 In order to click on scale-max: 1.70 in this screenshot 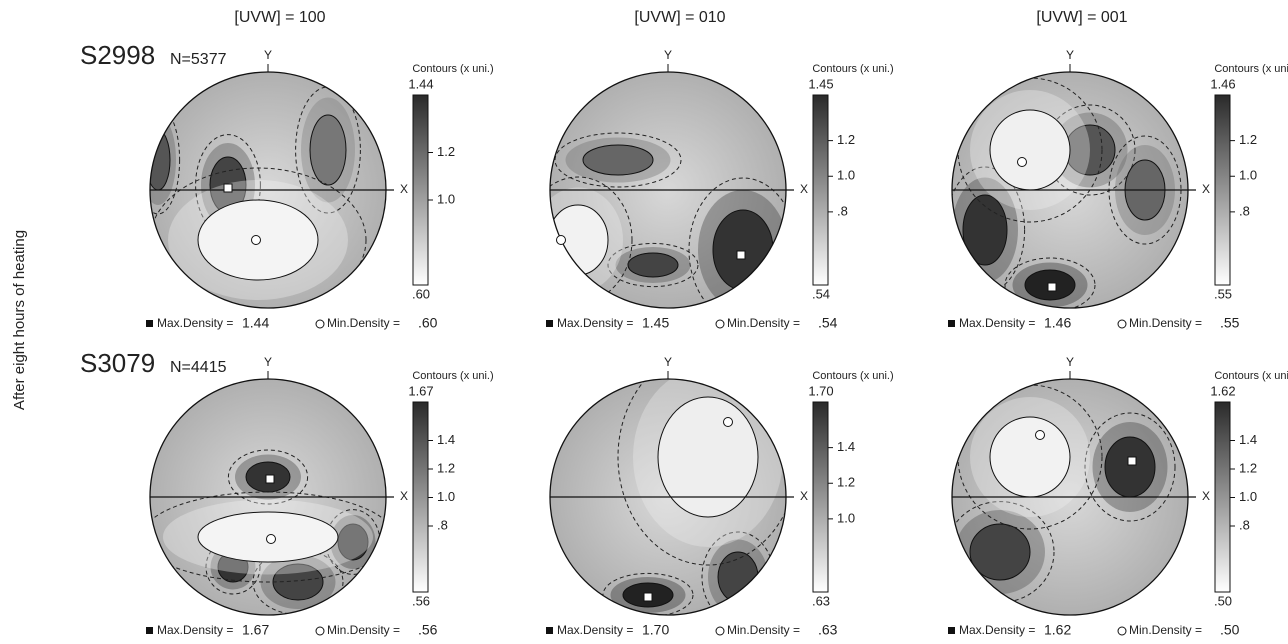, I will do `click(820, 390)`.